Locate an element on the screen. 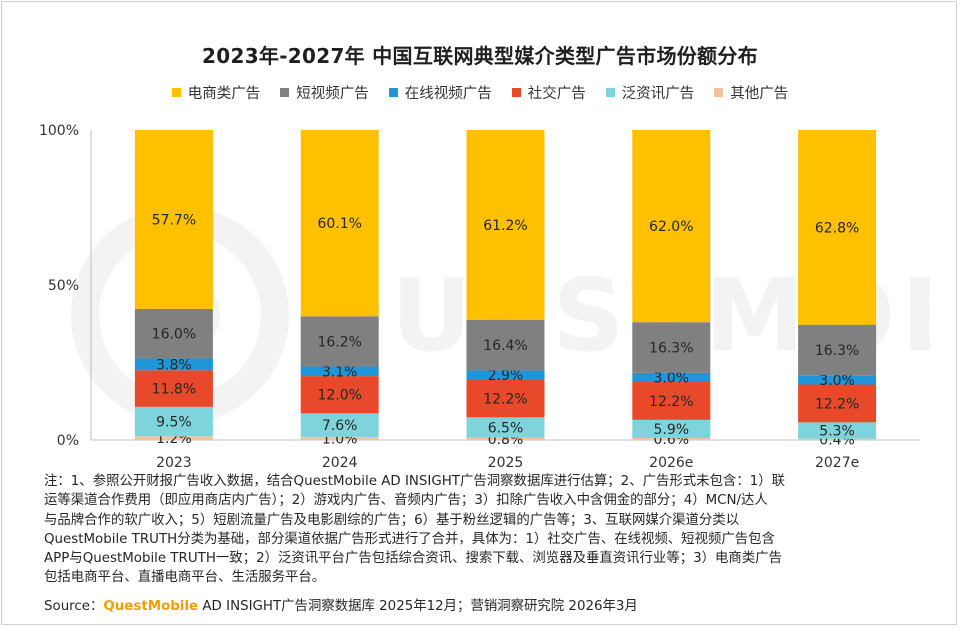  legend-item: 在线视频广告 is located at coordinates (440, 92).